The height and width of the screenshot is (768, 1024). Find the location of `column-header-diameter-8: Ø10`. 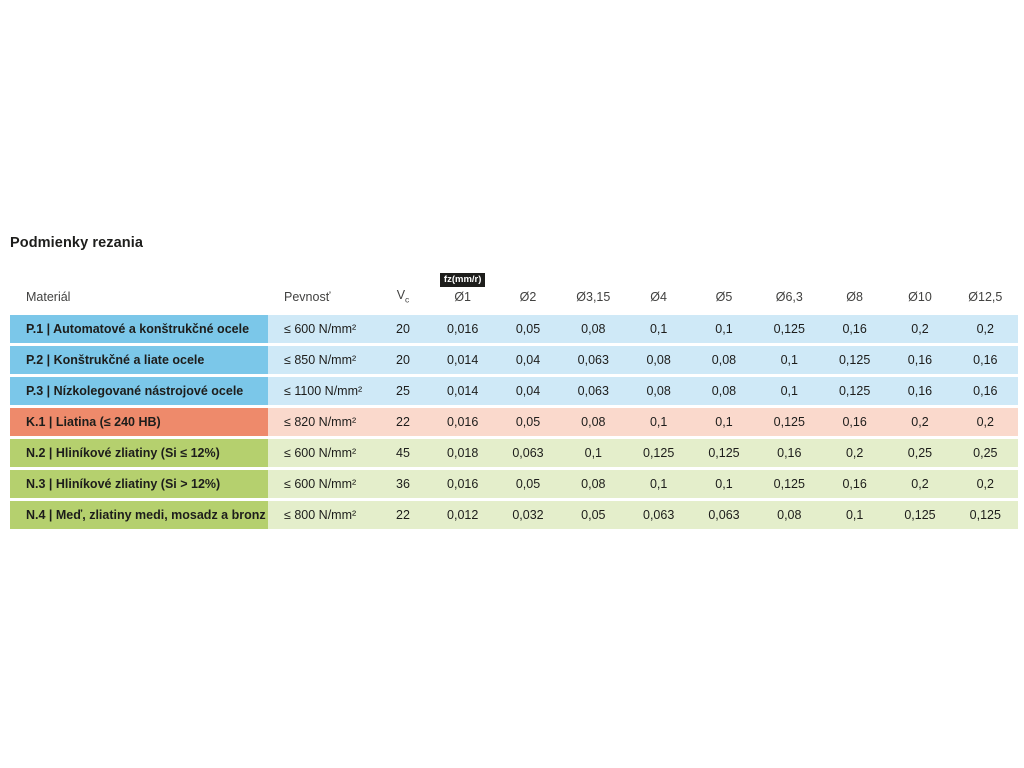

column-header-diameter-8: Ø10 is located at coordinates (919, 285).